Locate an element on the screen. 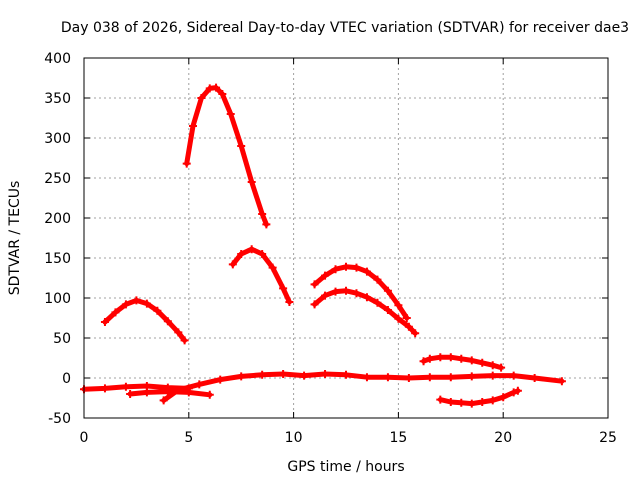  x-tick-label: 15 is located at coordinates (398, 438).